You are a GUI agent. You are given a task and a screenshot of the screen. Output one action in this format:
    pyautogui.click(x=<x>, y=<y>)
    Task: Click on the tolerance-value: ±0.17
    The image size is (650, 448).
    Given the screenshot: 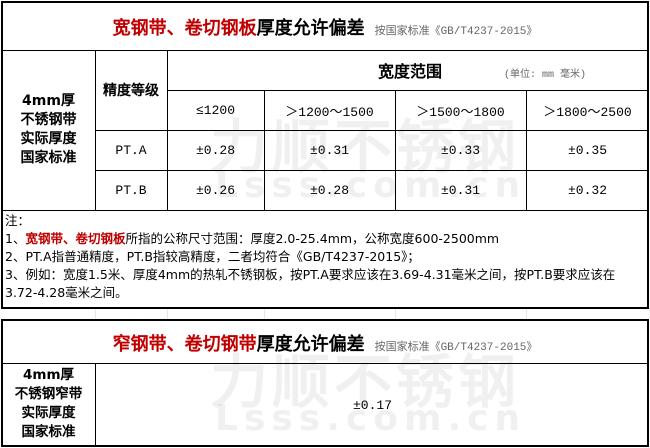 What is the action you would take?
    pyautogui.click(x=372, y=405)
    